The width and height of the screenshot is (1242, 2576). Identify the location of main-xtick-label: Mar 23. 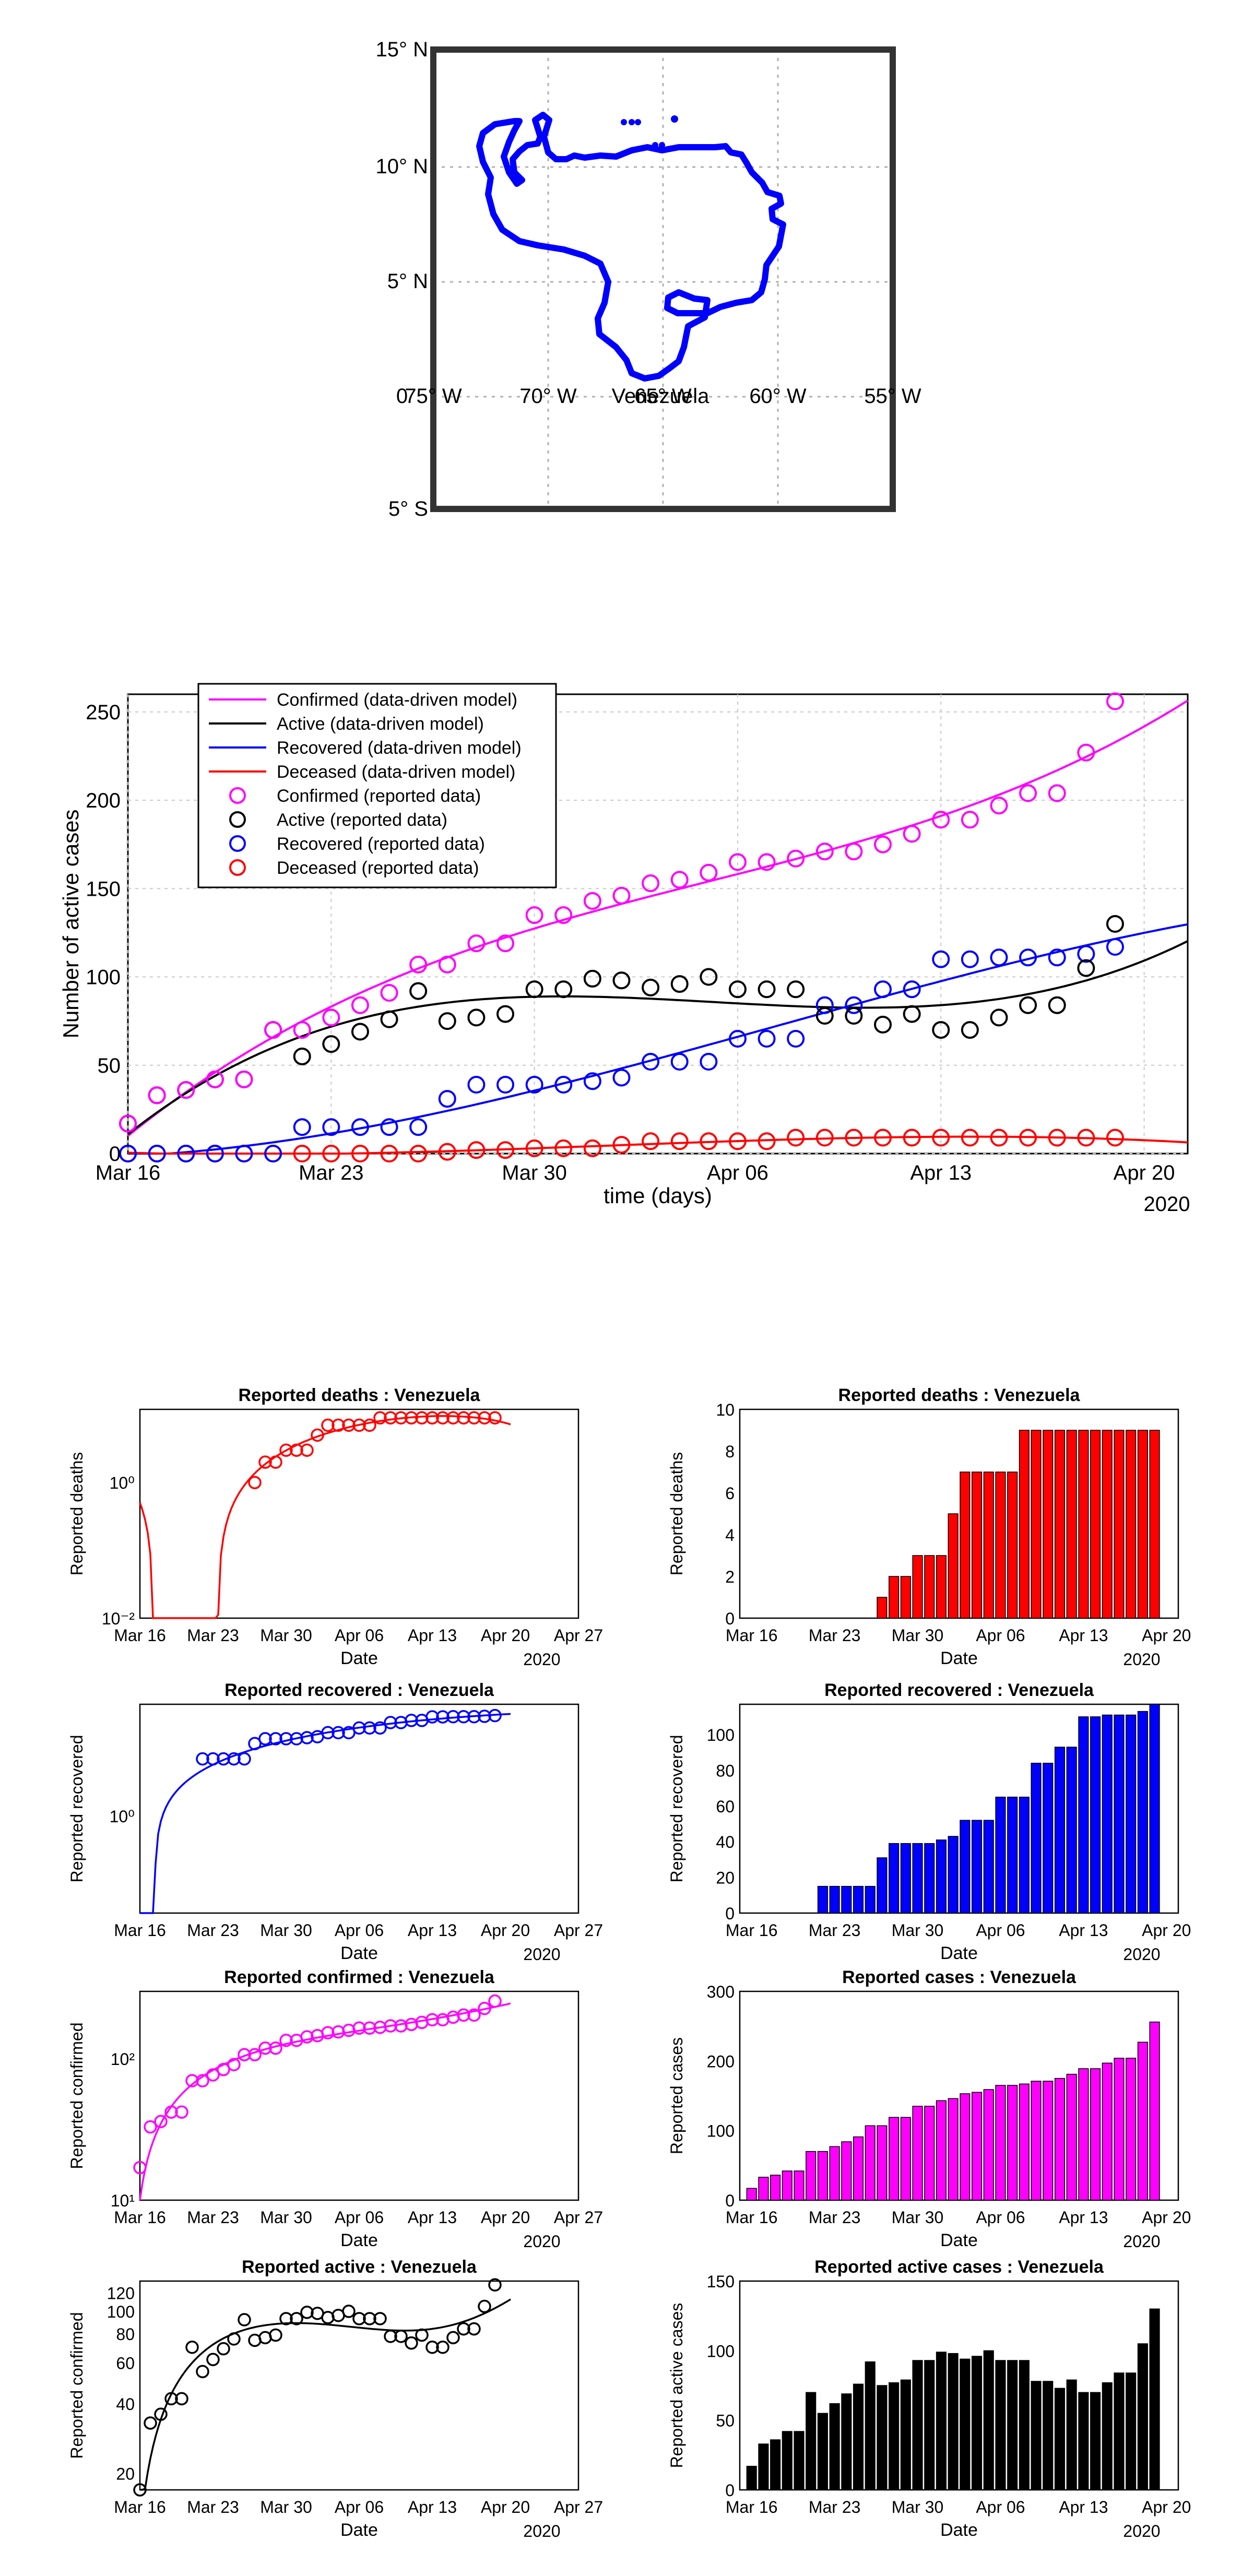
(331, 1172).